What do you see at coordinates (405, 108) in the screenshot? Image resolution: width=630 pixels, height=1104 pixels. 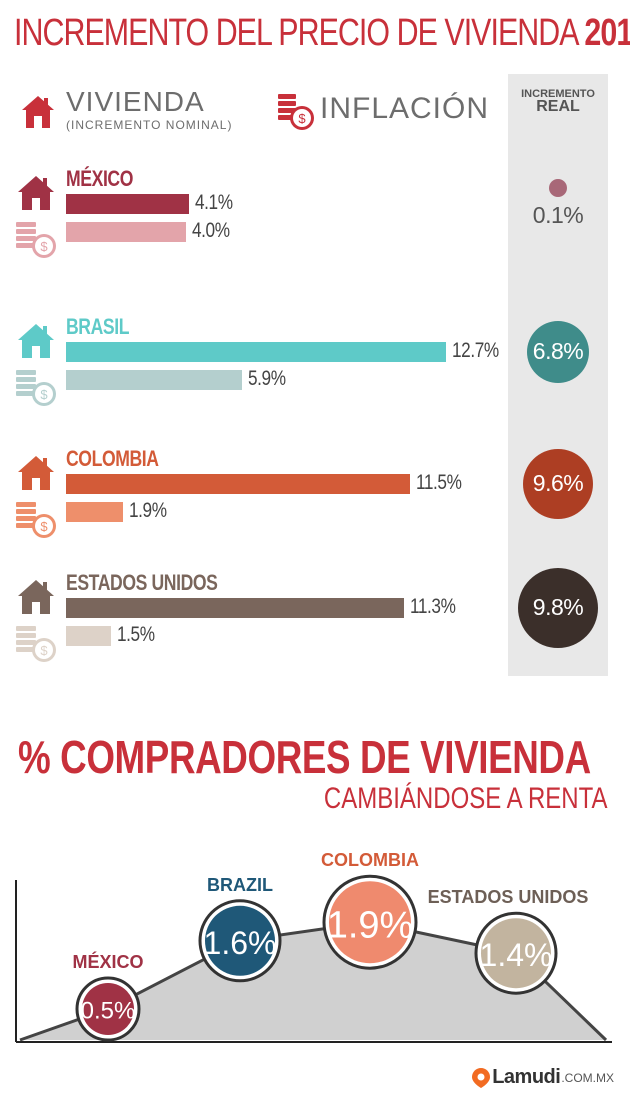 I see `legend-inflation-label: INFLACIÓN` at bounding box center [405, 108].